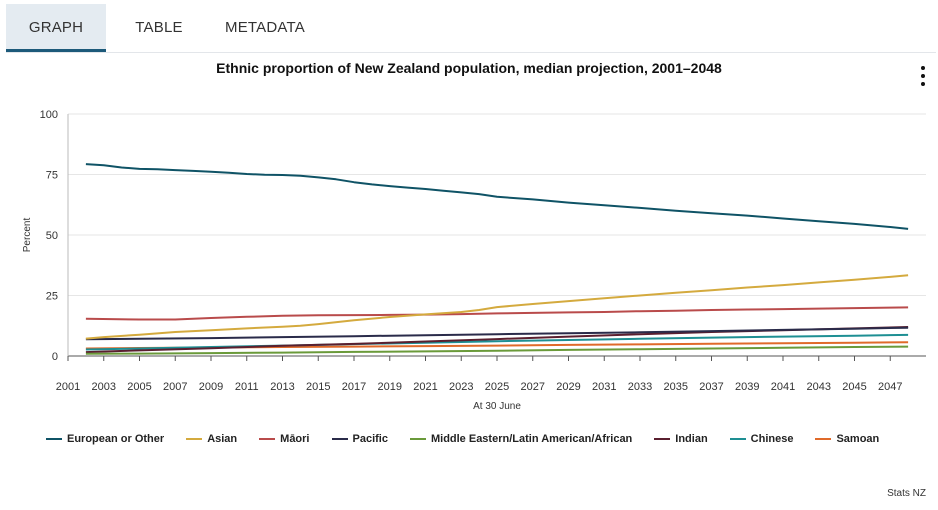  Describe the element at coordinates (858, 439) in the screenshot. I see `legend-label: Samoan` at that location.